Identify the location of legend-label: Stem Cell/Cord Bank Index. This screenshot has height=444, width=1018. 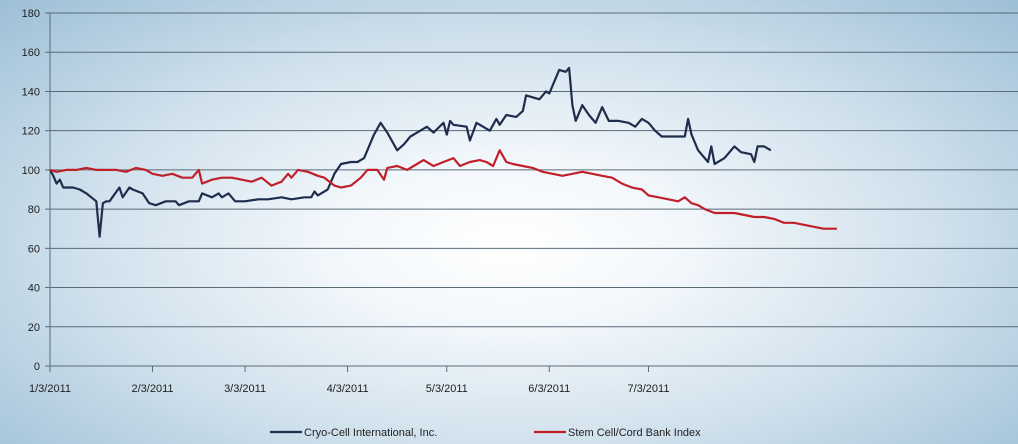
(634, 433).